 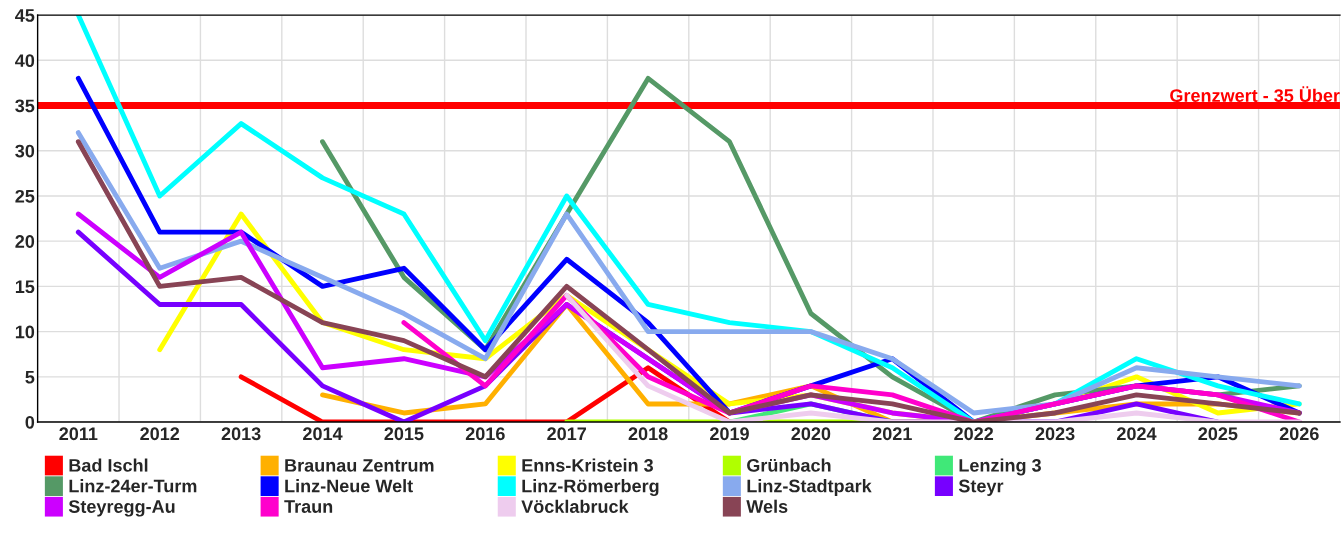 What do you see at coordinates (349, 486) in the screenshot?
I see `legend-label: Linz-Neue Welt` at bounding box center [349, 486].